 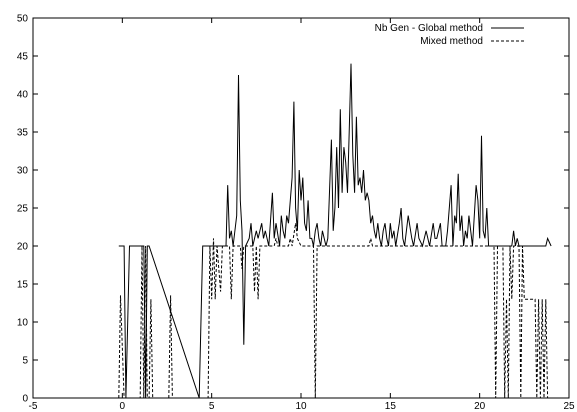 I want to click on x-tick-label: -5, so click(x=33, y=406).